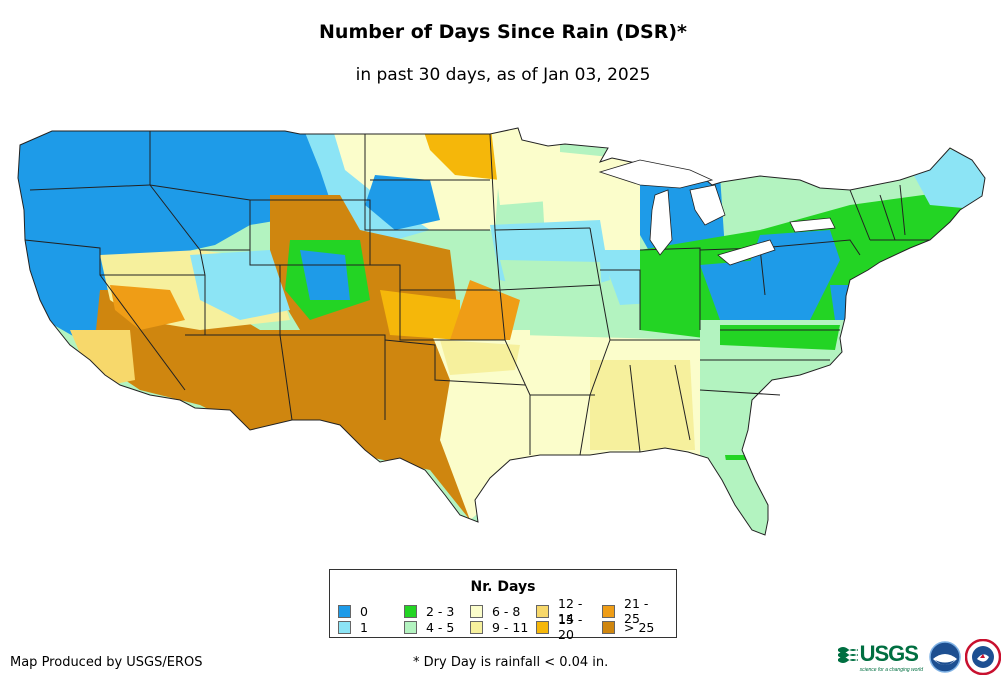 This screenshot has height=691, width=1007. I want to click on legend-label: 21 - 25, so click(636, 611).